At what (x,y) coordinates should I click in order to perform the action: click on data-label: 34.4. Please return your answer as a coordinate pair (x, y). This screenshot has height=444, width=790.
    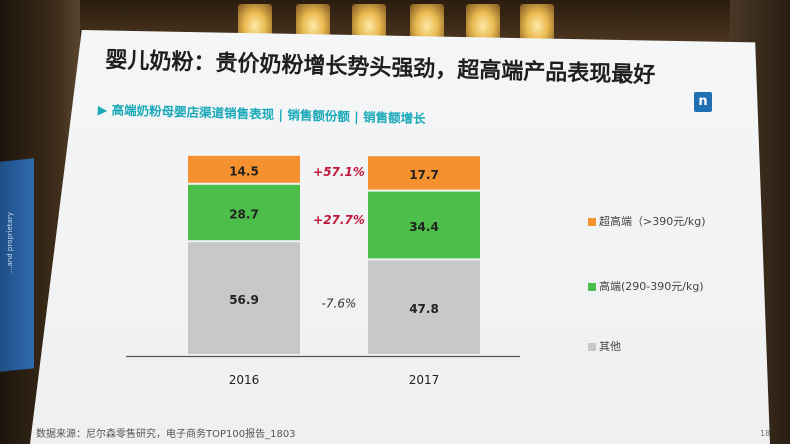
    Looking at the image, I should click on (424, 227).